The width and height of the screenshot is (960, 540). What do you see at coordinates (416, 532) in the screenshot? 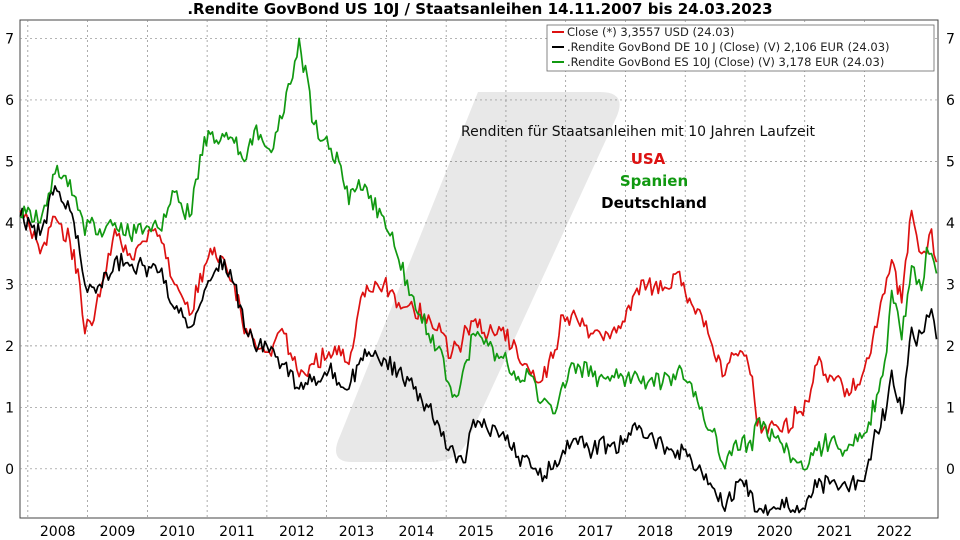
I see `x-tick: 2014` at bounding box center [416, 532].